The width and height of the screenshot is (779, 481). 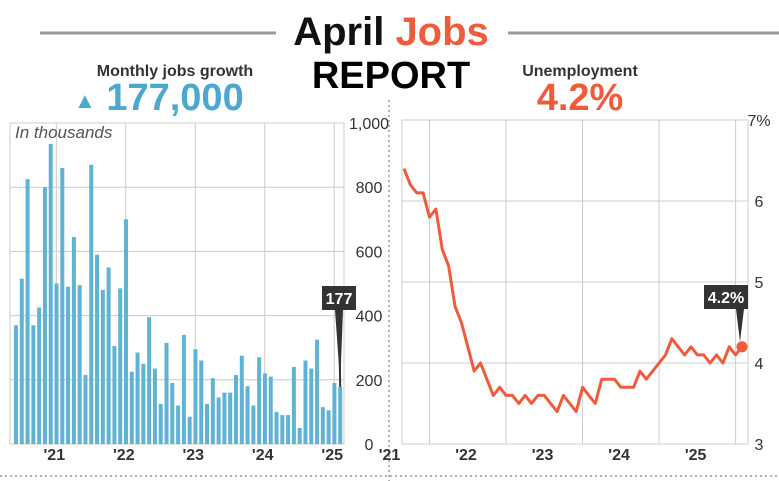 What do you see at coordinates (580, 98) in the screenshot?
I see `unemployment-headline-value: 4.2%` at bounding box center [580, 98].